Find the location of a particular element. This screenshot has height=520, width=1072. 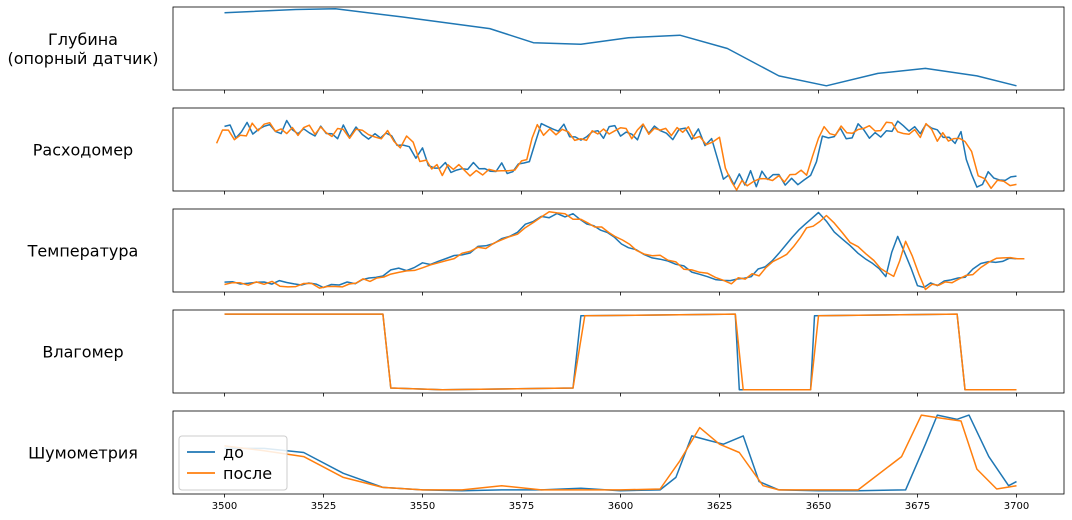

x-tick-label: 3600 is located at coordinates (620, 506).